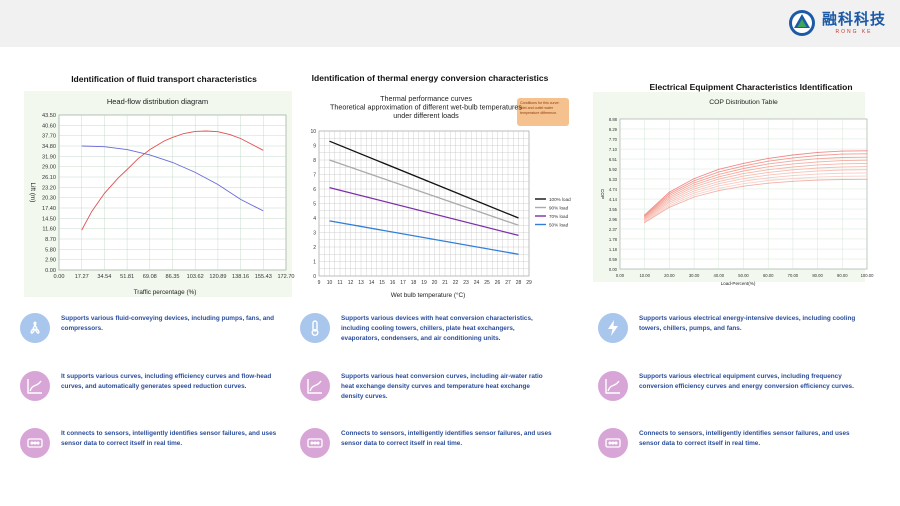 This screenshot has height=506, width=900. What do you see at coordinates (50, 240) in the screenshot?
I see `y-tick-label: 8.70` at bounding box center [50, 240].